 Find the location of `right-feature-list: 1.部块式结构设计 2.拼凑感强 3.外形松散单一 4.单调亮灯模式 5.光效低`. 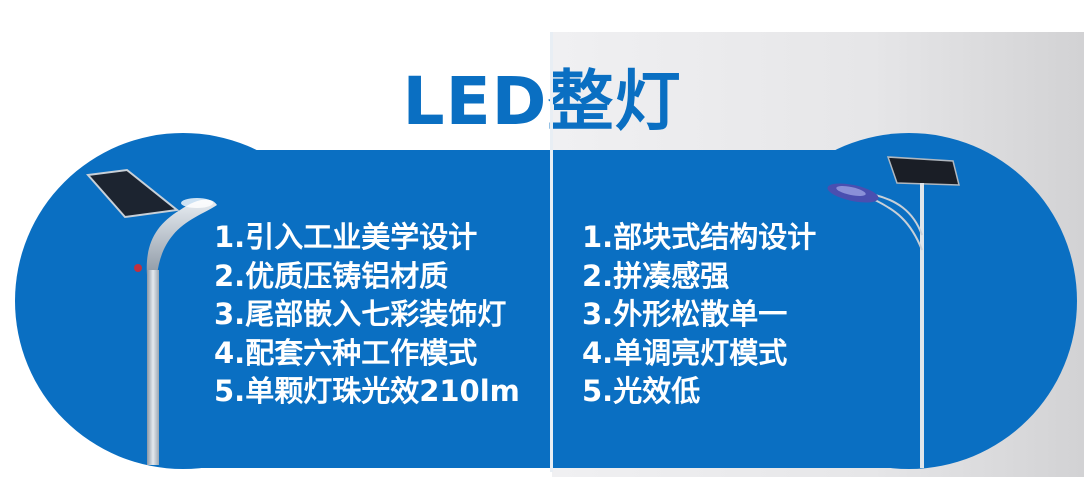

right-feature-list: 1.部块式结构设计 2.拼凑感强 3.外形松散单一 4.单调亮灯模式 5.光效低 is located at coordinates (699, 314).